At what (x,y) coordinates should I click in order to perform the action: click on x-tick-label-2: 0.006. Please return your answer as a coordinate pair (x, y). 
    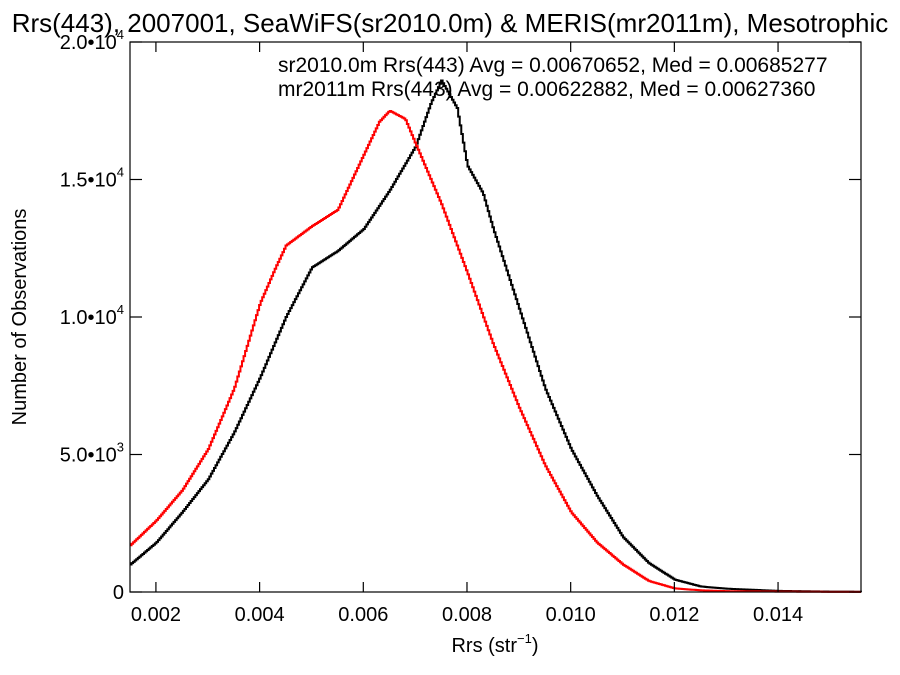
    Looking at the image, I should click on (363, 615).